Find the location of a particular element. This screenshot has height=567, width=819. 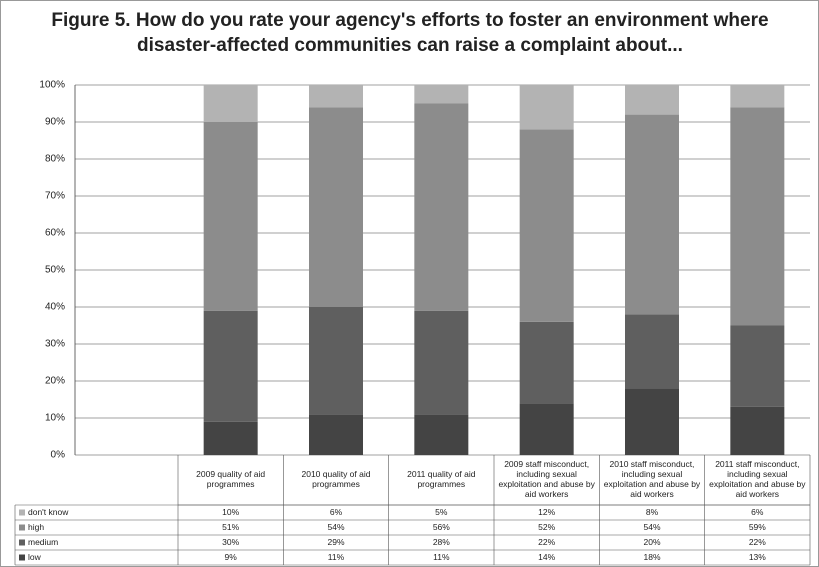

data-label: 30% is located at coordinates (230, 542).